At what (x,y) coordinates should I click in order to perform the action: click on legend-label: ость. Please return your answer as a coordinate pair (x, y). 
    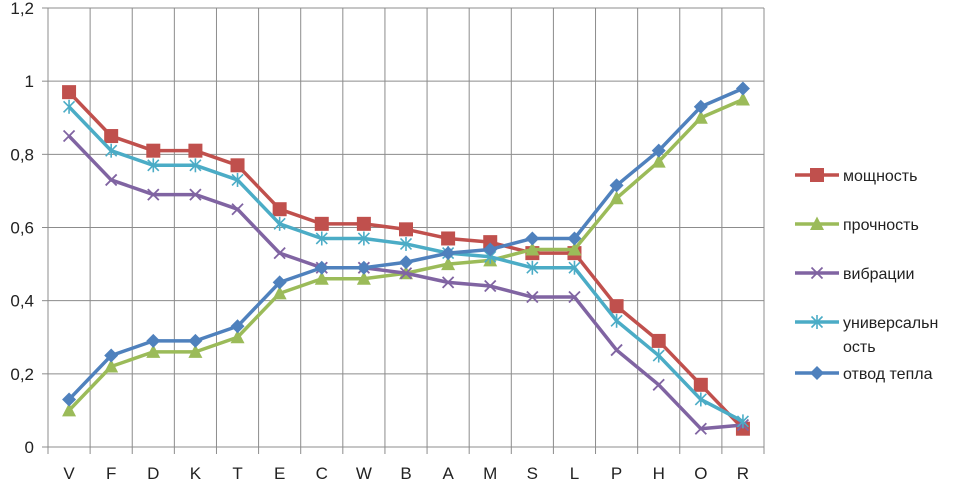
    Looking at the image, I should click on (859, 347).